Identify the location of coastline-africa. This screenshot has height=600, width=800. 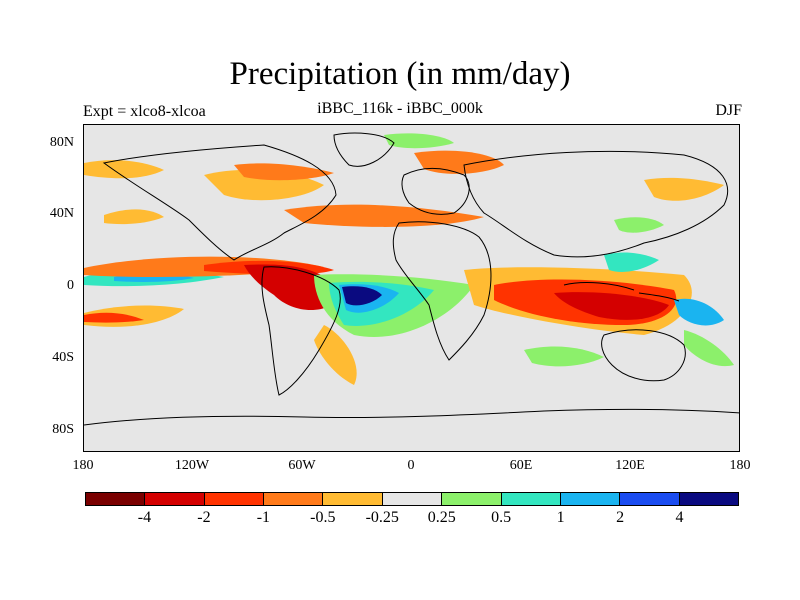
(442, 291).